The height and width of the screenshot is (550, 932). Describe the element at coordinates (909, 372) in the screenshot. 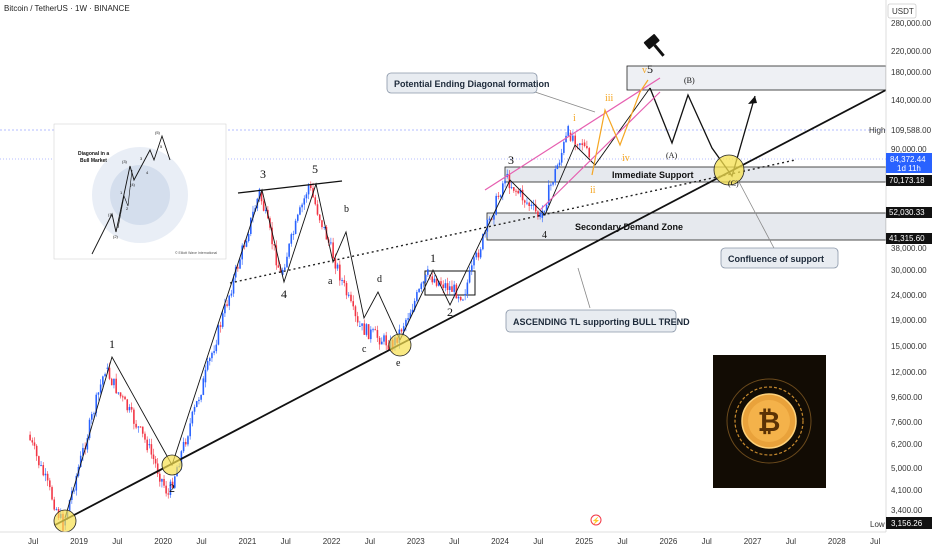

I see `price-tick-label: 12,000.00` at that location.